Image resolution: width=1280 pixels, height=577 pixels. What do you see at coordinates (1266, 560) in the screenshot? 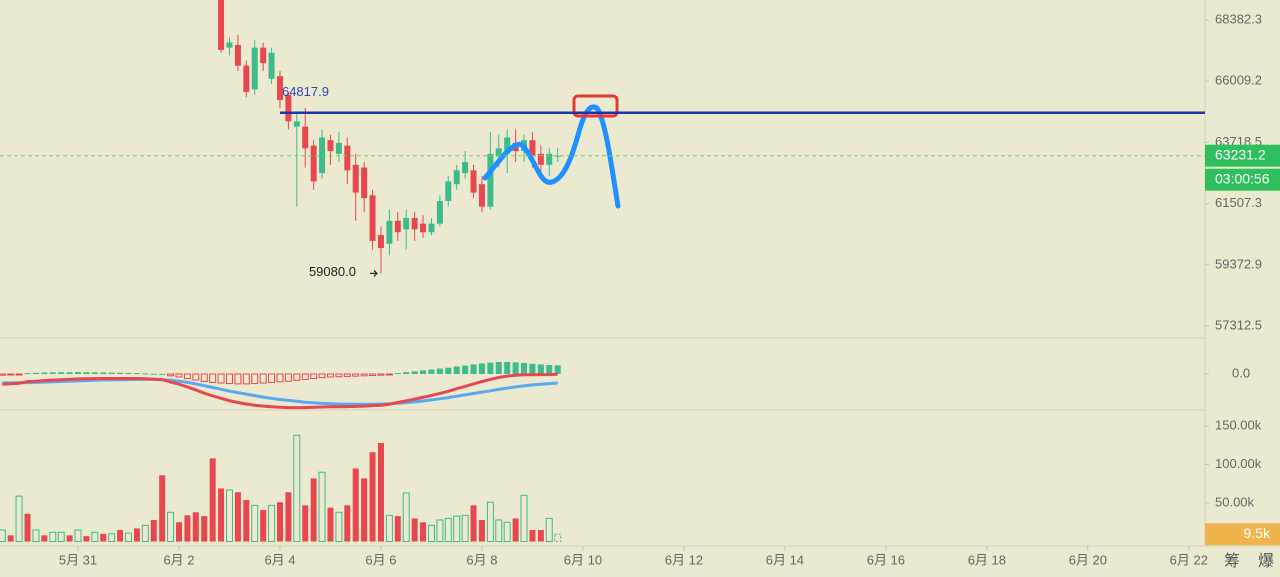
I see `toolbar-icon: 爆` at bounding box center [1266, 560].